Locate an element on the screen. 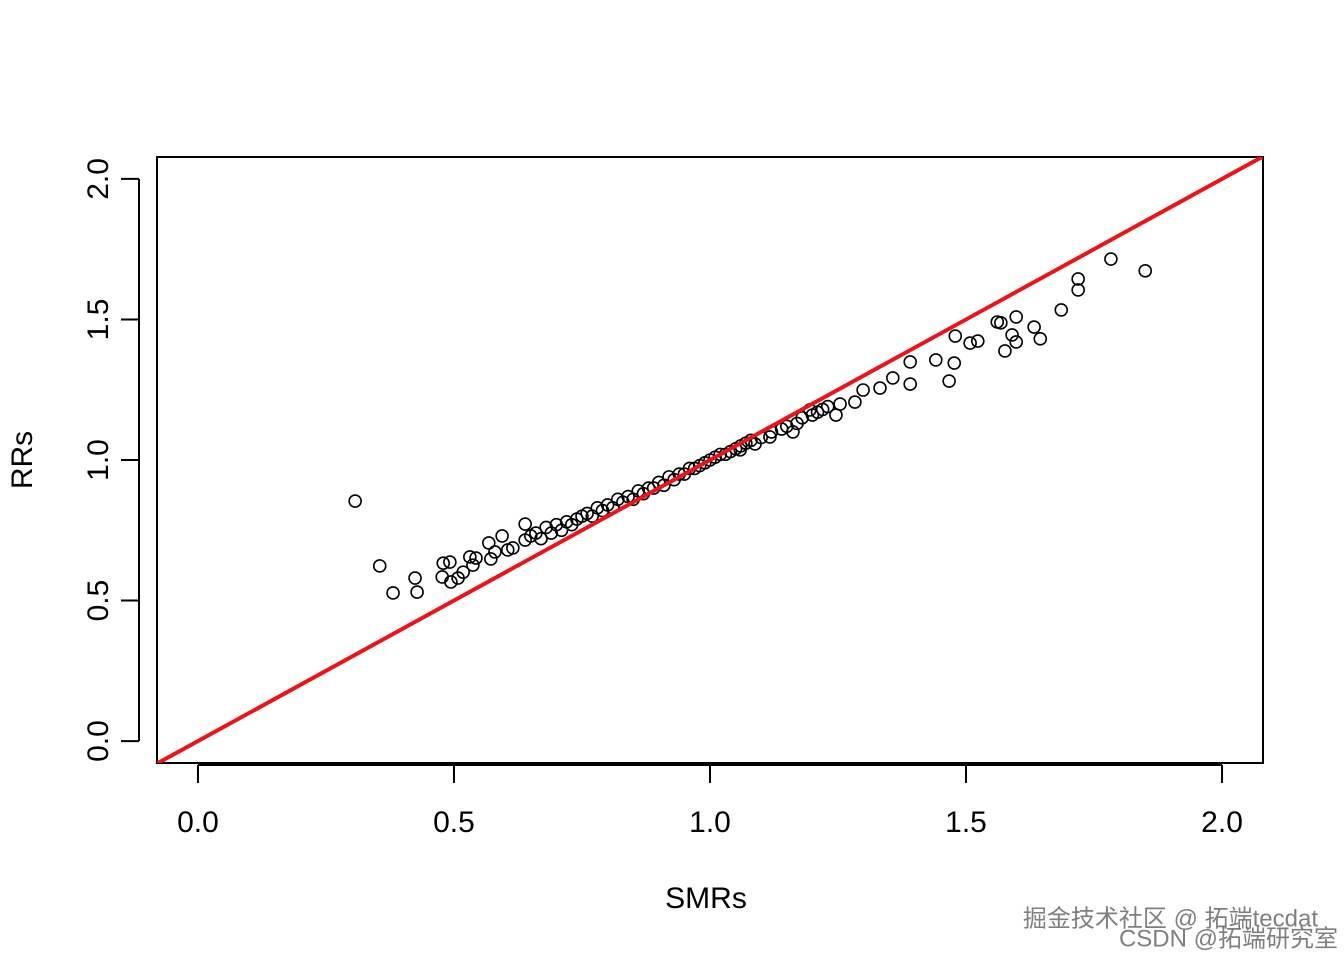 The width and height of the screenshot is (1344, 960). x-axis-label: SMRs is located at coordinates (706, 898).